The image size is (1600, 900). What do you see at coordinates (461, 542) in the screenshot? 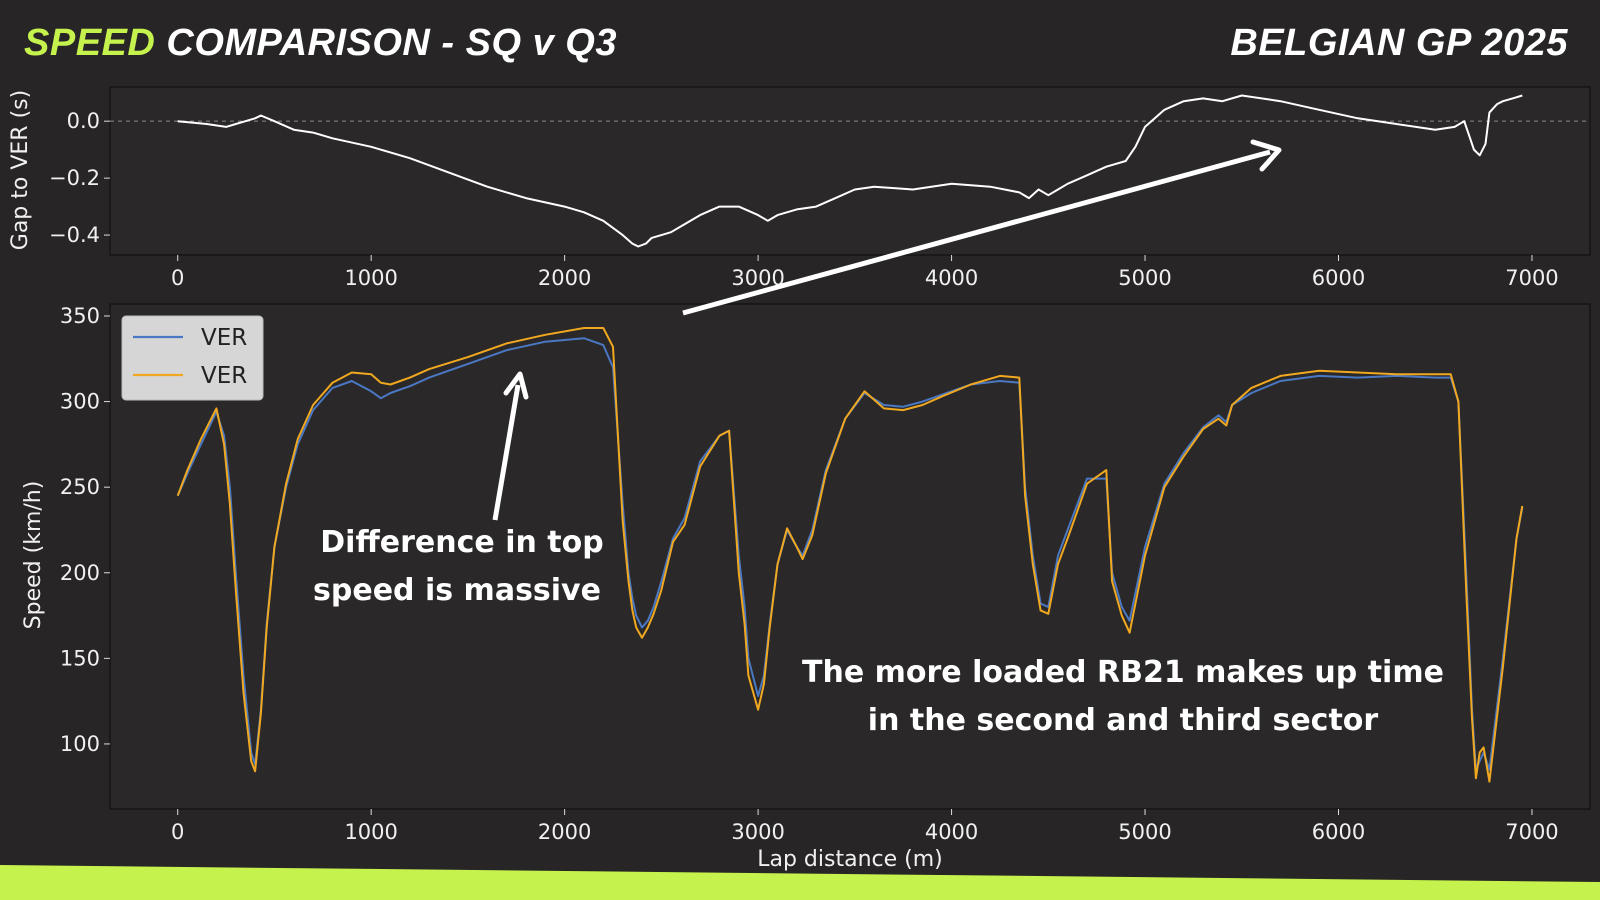
I see `annotation-top-speed-line1: Difference in top` at bounding box center [461, 542].